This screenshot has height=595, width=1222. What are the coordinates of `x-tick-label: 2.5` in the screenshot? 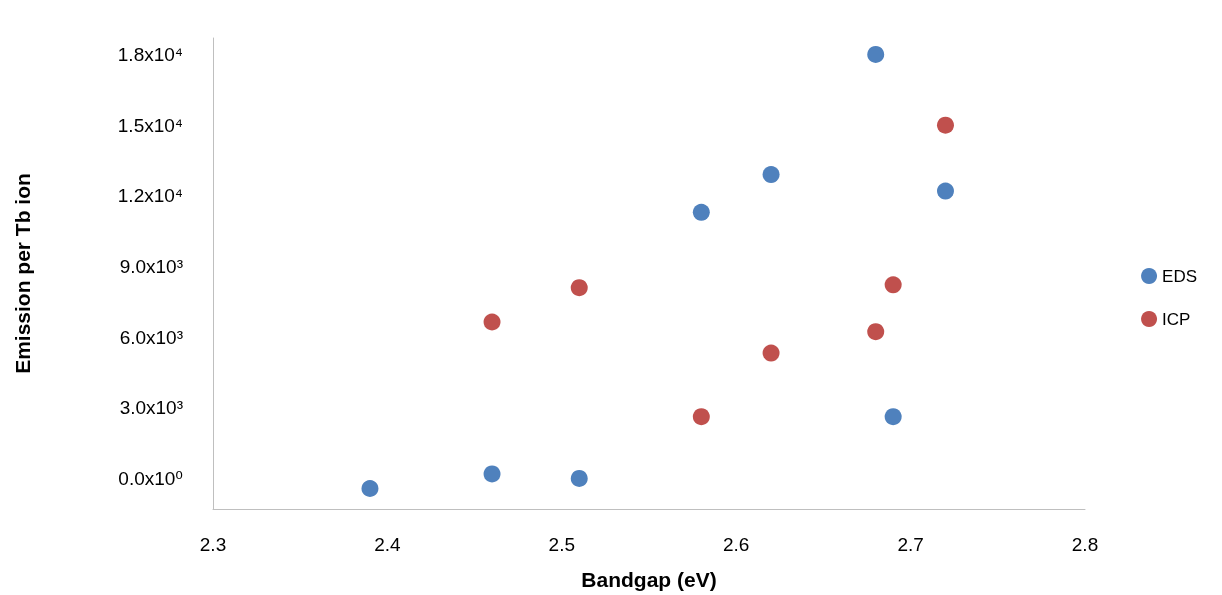 It's located at (562, 544).